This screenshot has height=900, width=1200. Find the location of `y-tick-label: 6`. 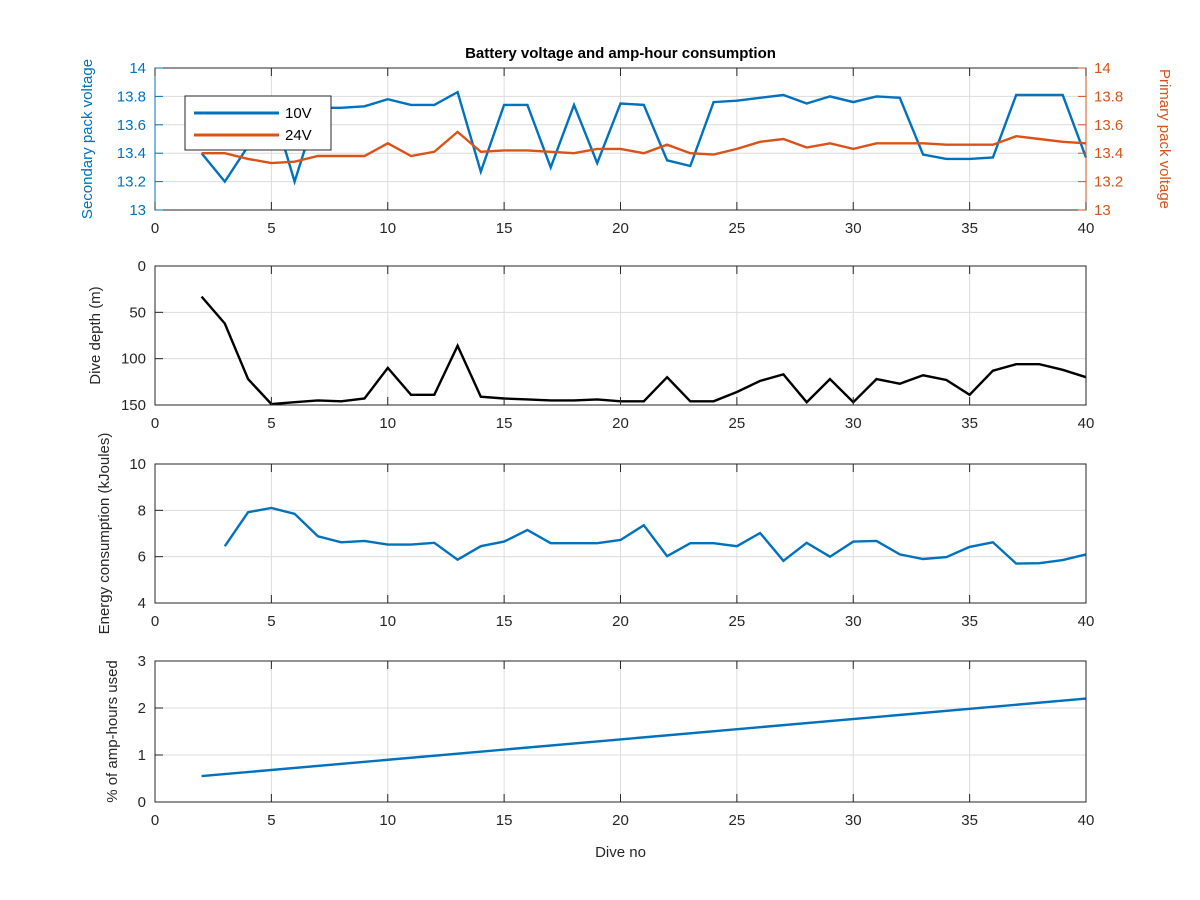

y-tick-label: 6 is located at coordinates (142, 557).